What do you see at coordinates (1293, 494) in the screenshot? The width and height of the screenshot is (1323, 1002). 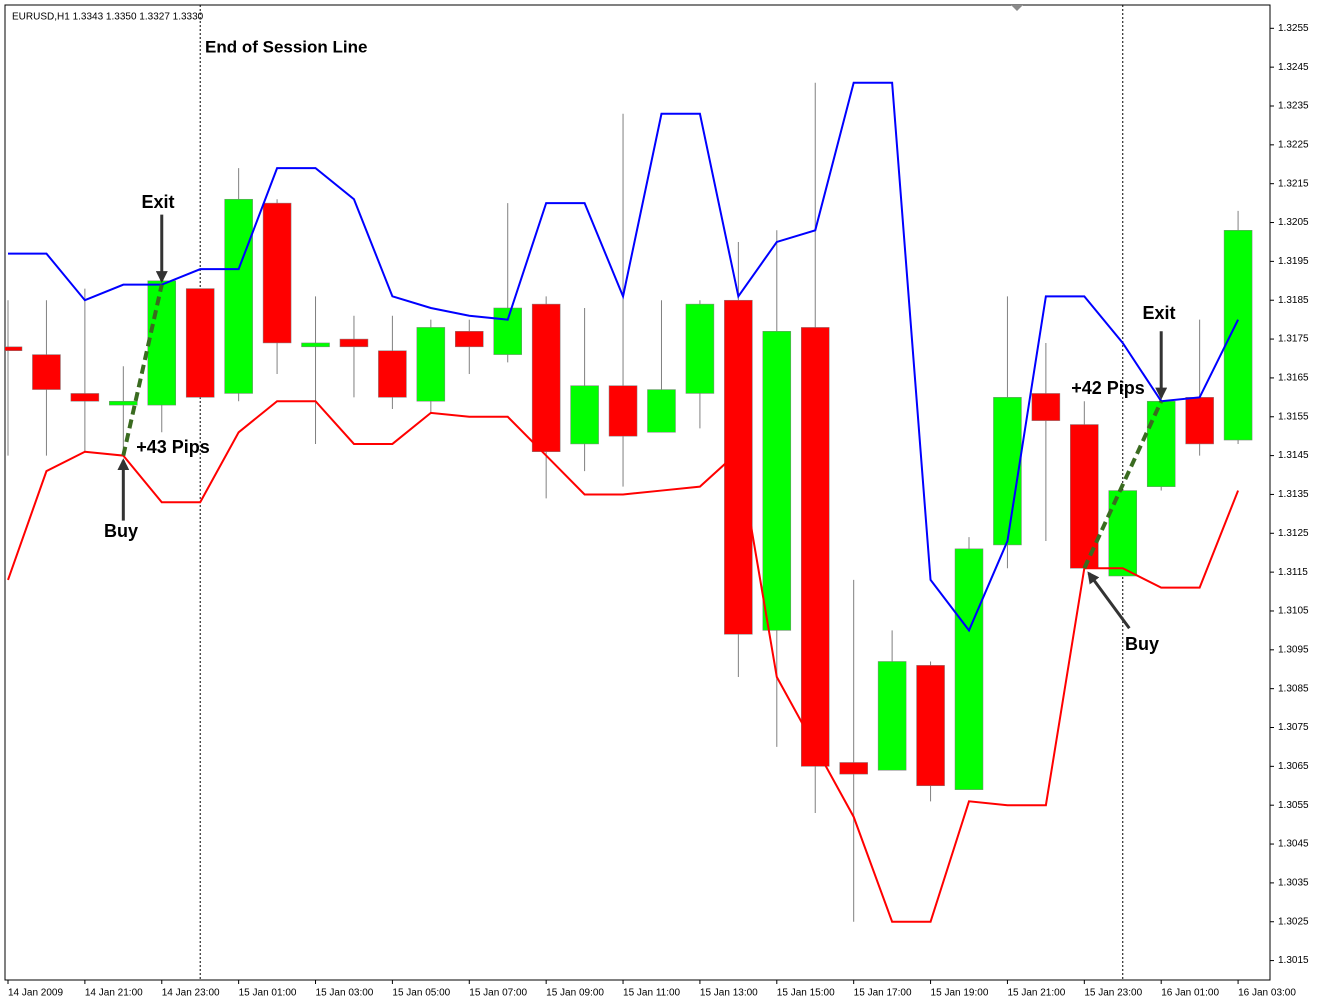 I see `y-tick-label: 1.3135` at bounding box center [1293, 494].